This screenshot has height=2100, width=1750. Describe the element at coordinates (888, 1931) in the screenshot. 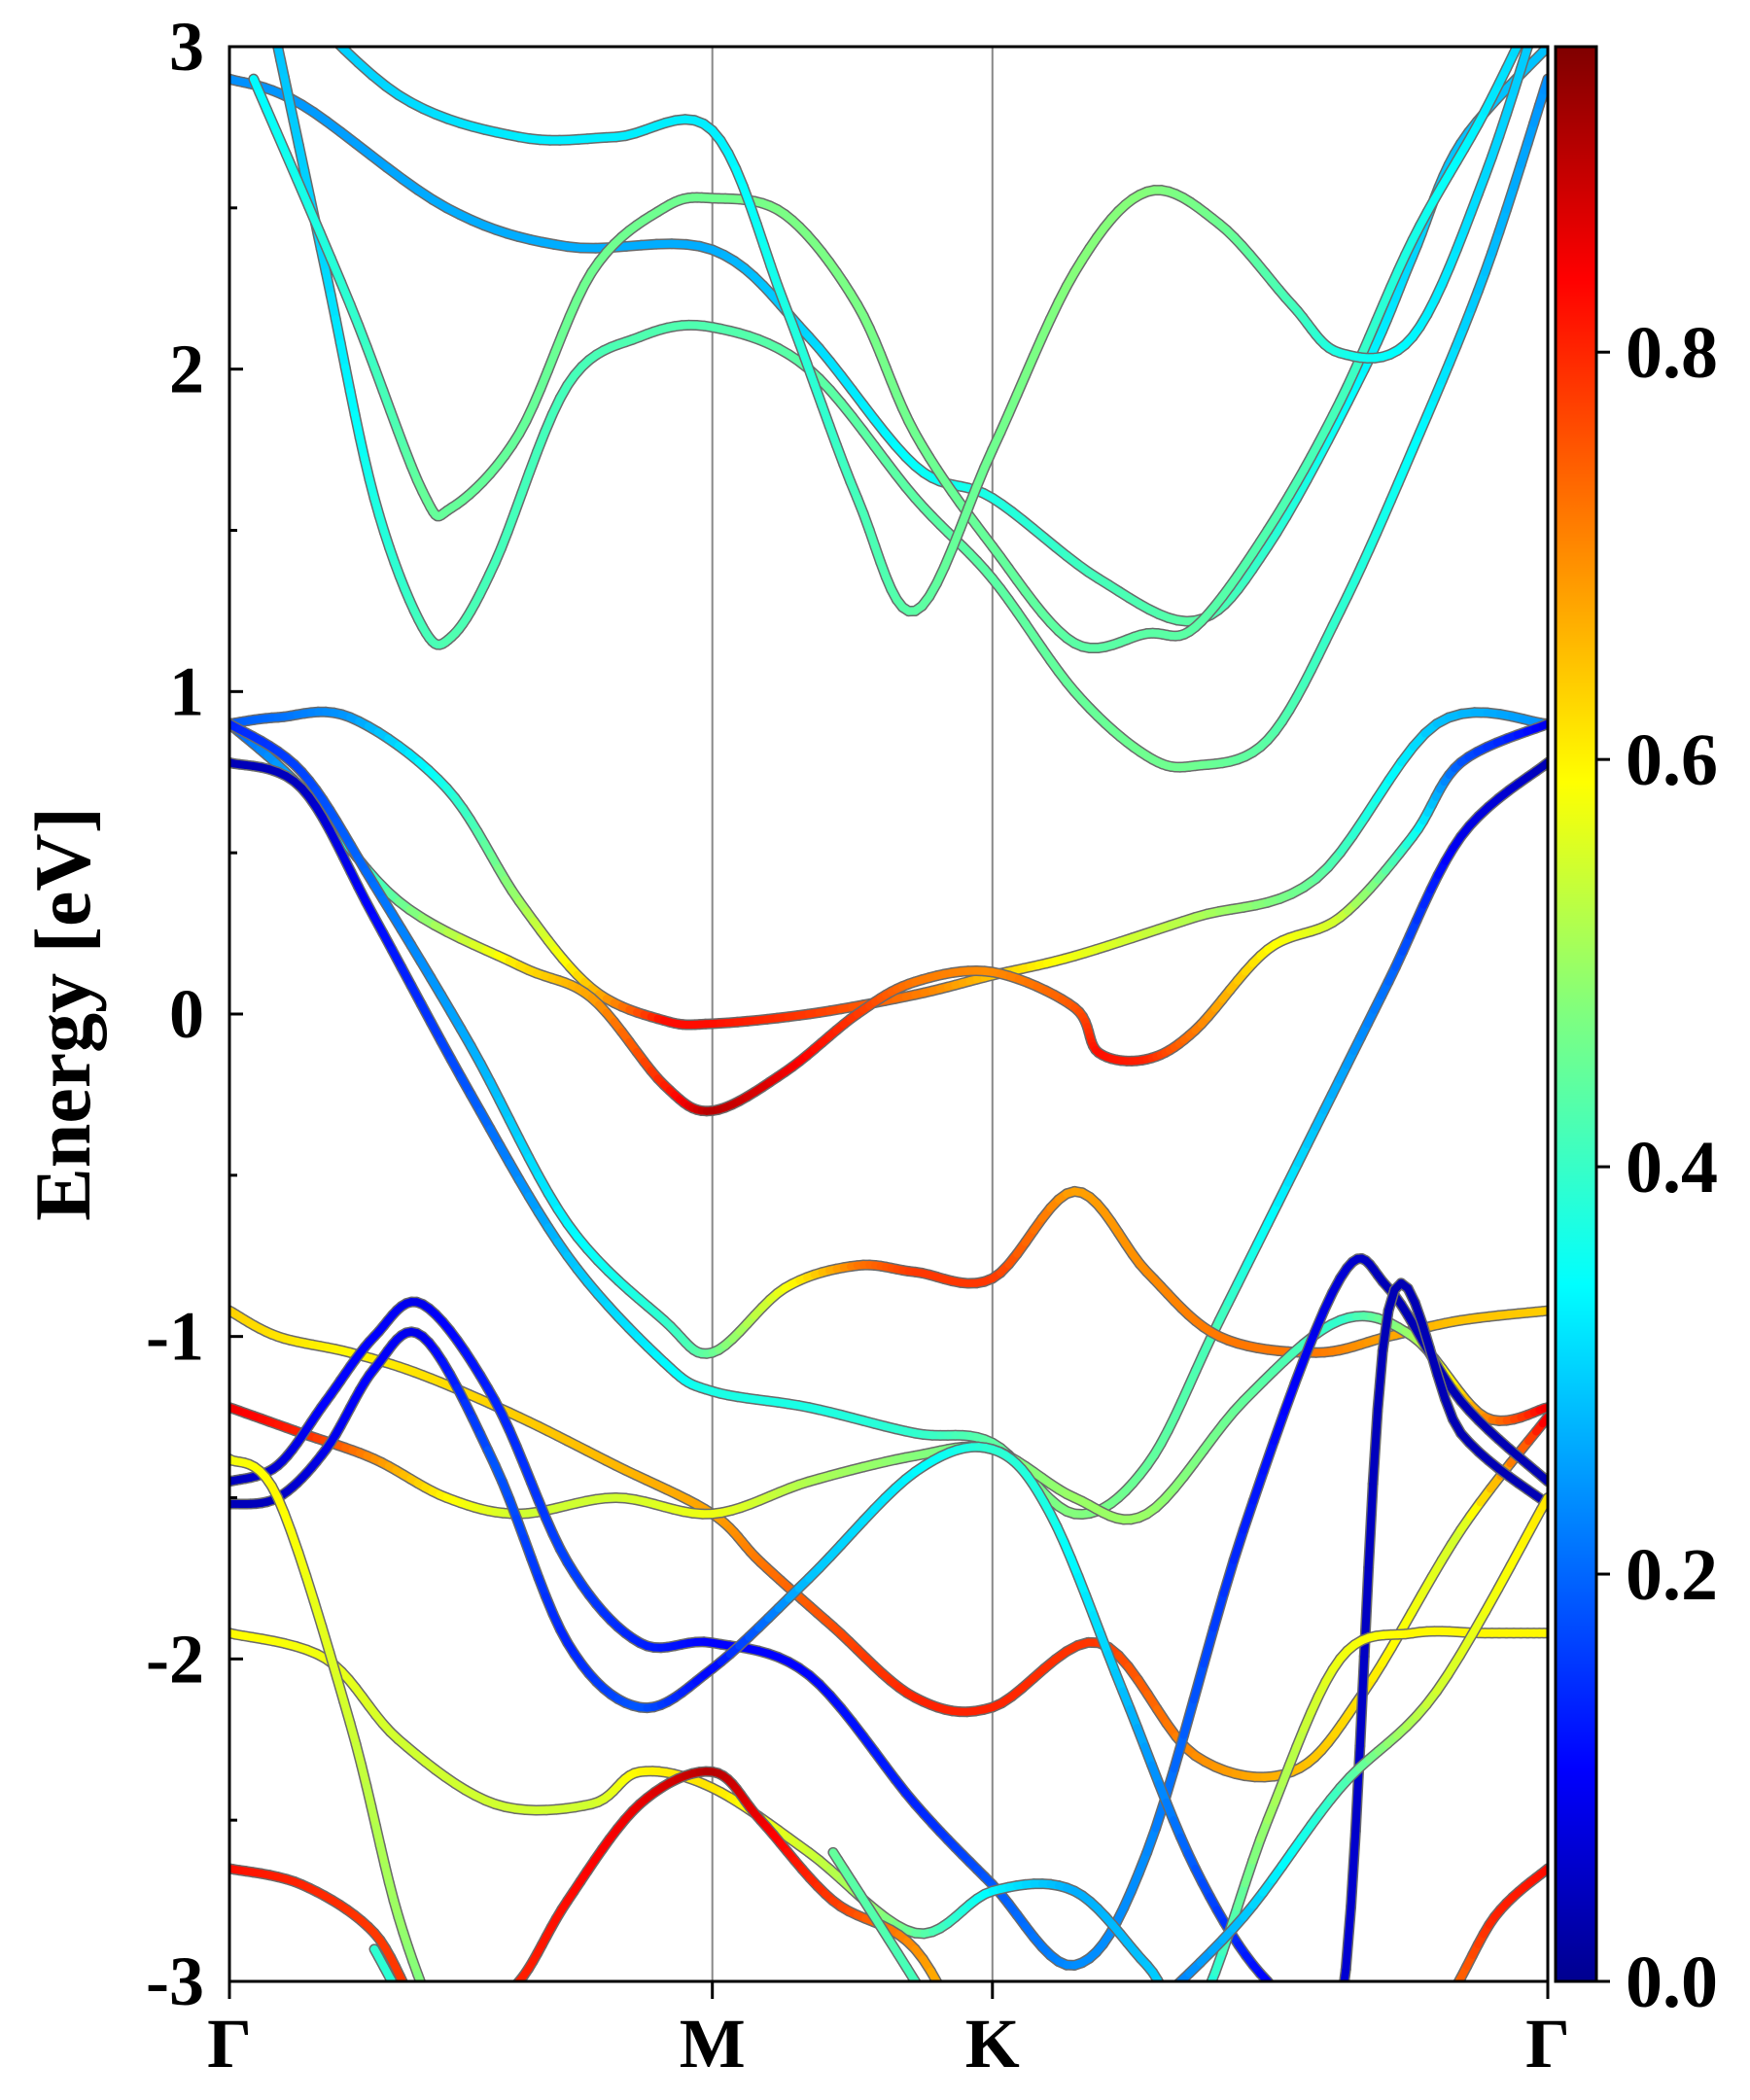

I see `band-v10` at that location.